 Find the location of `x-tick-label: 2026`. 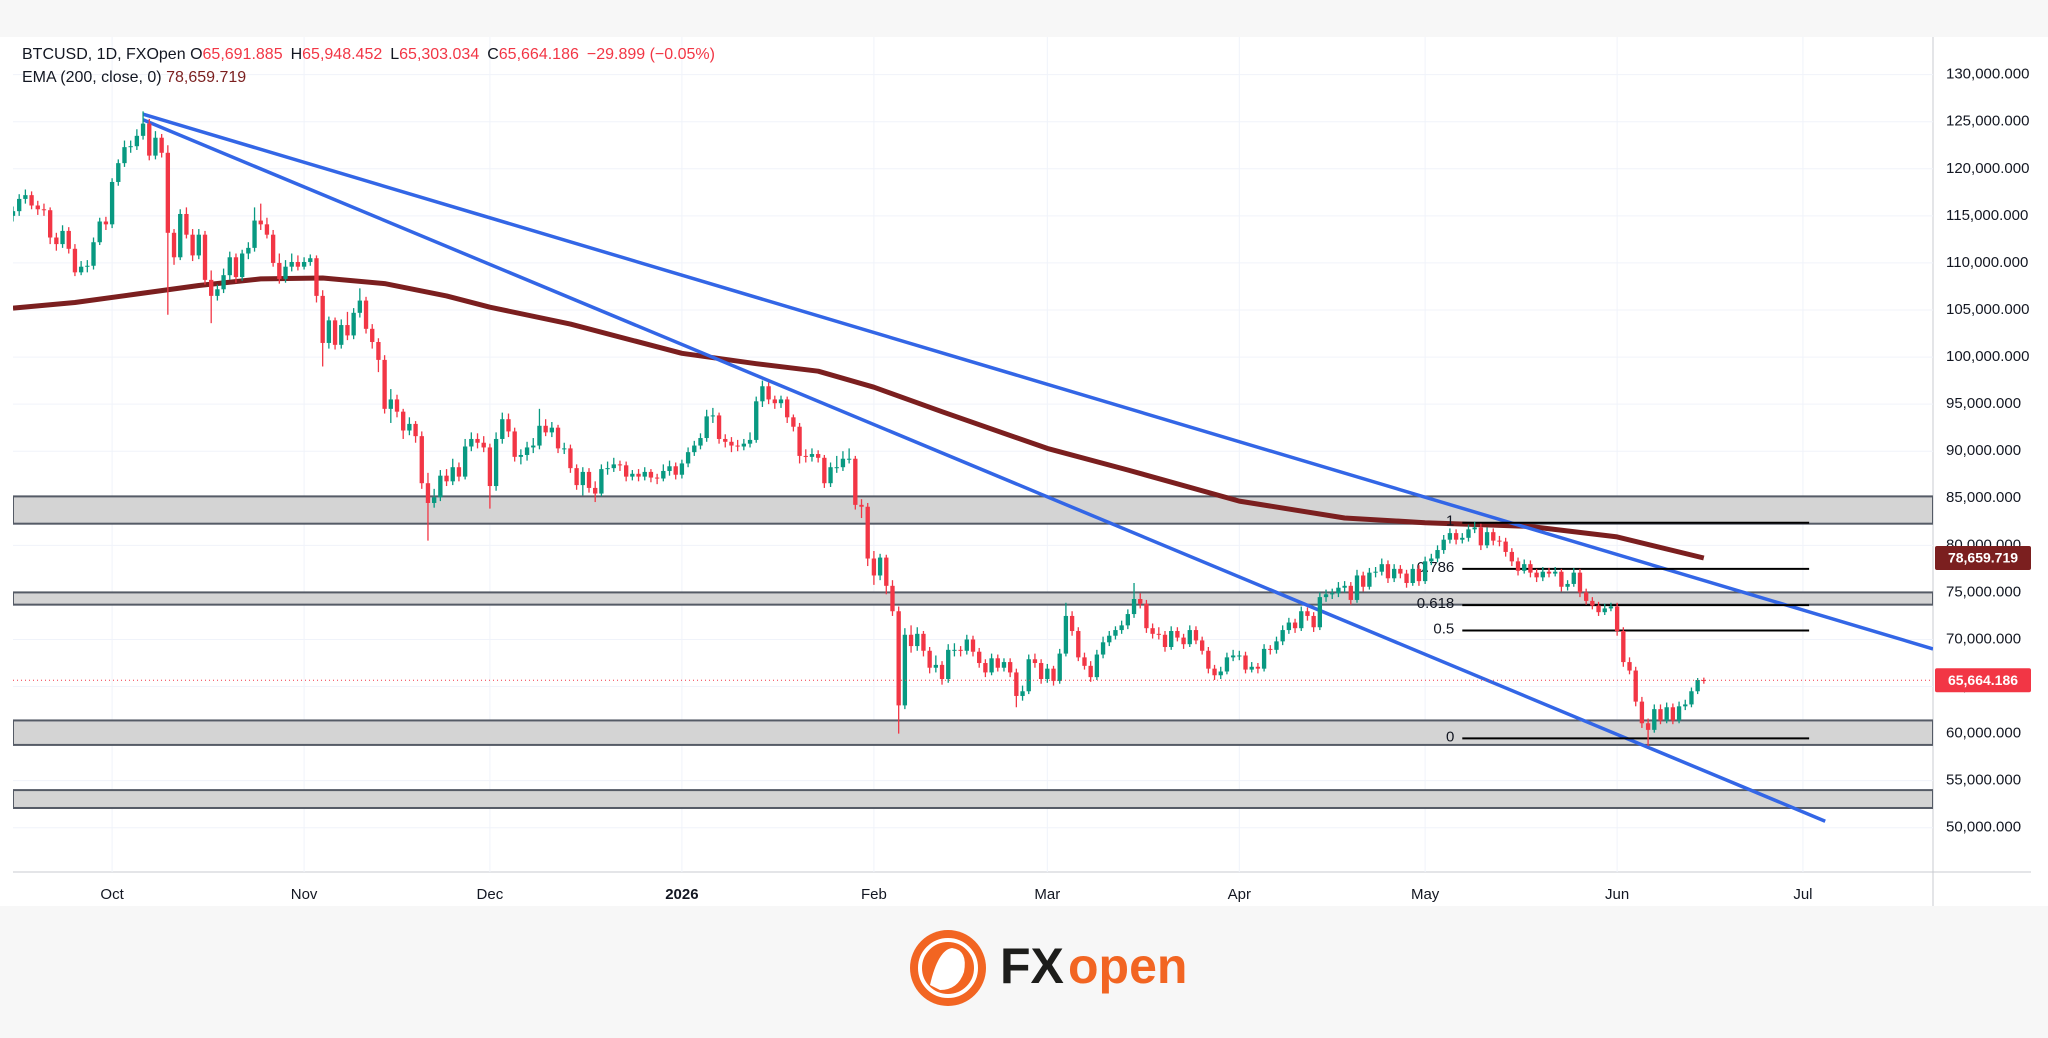

x-tick-label: 2026 is located at coordinates (681, 894).